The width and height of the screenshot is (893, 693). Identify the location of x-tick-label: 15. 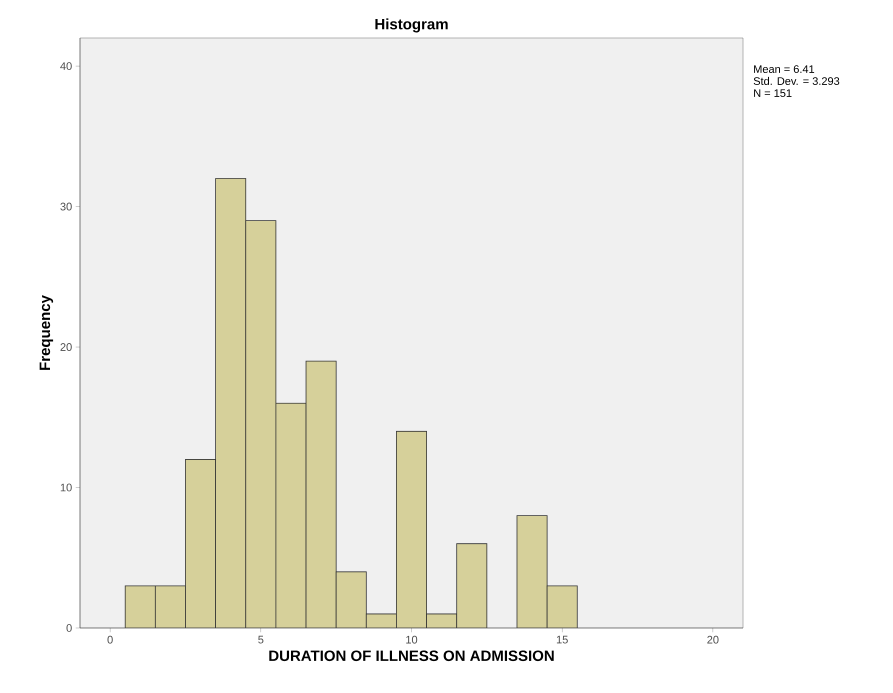
(562, 640).